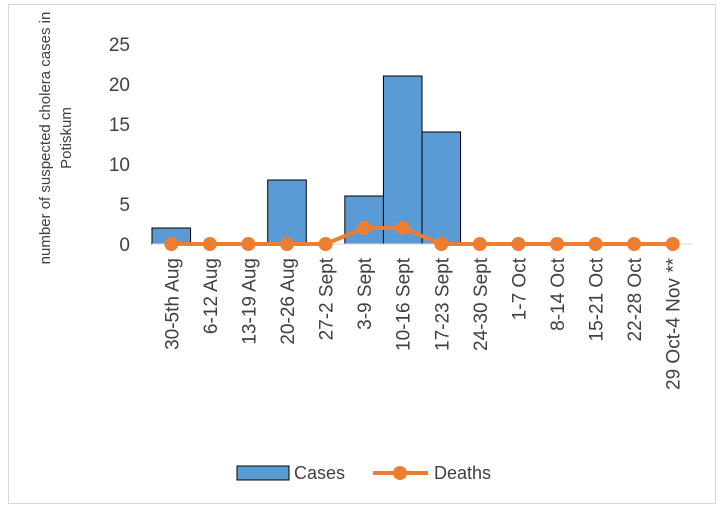 The image size is (724, 511). What do you see at coordinates (400, 473) in the screenshot?
I see `legend-deaths-marker` at bounding box center [400, 473].